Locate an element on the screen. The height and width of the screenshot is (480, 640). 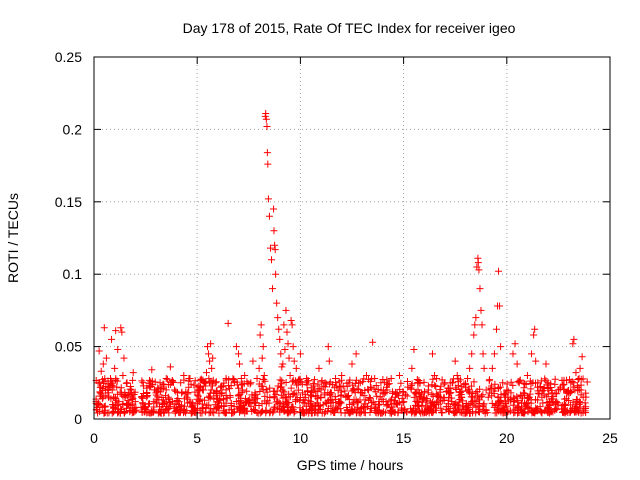
x-axis-label: GPS time / hours is located at coordinates (350, 465).